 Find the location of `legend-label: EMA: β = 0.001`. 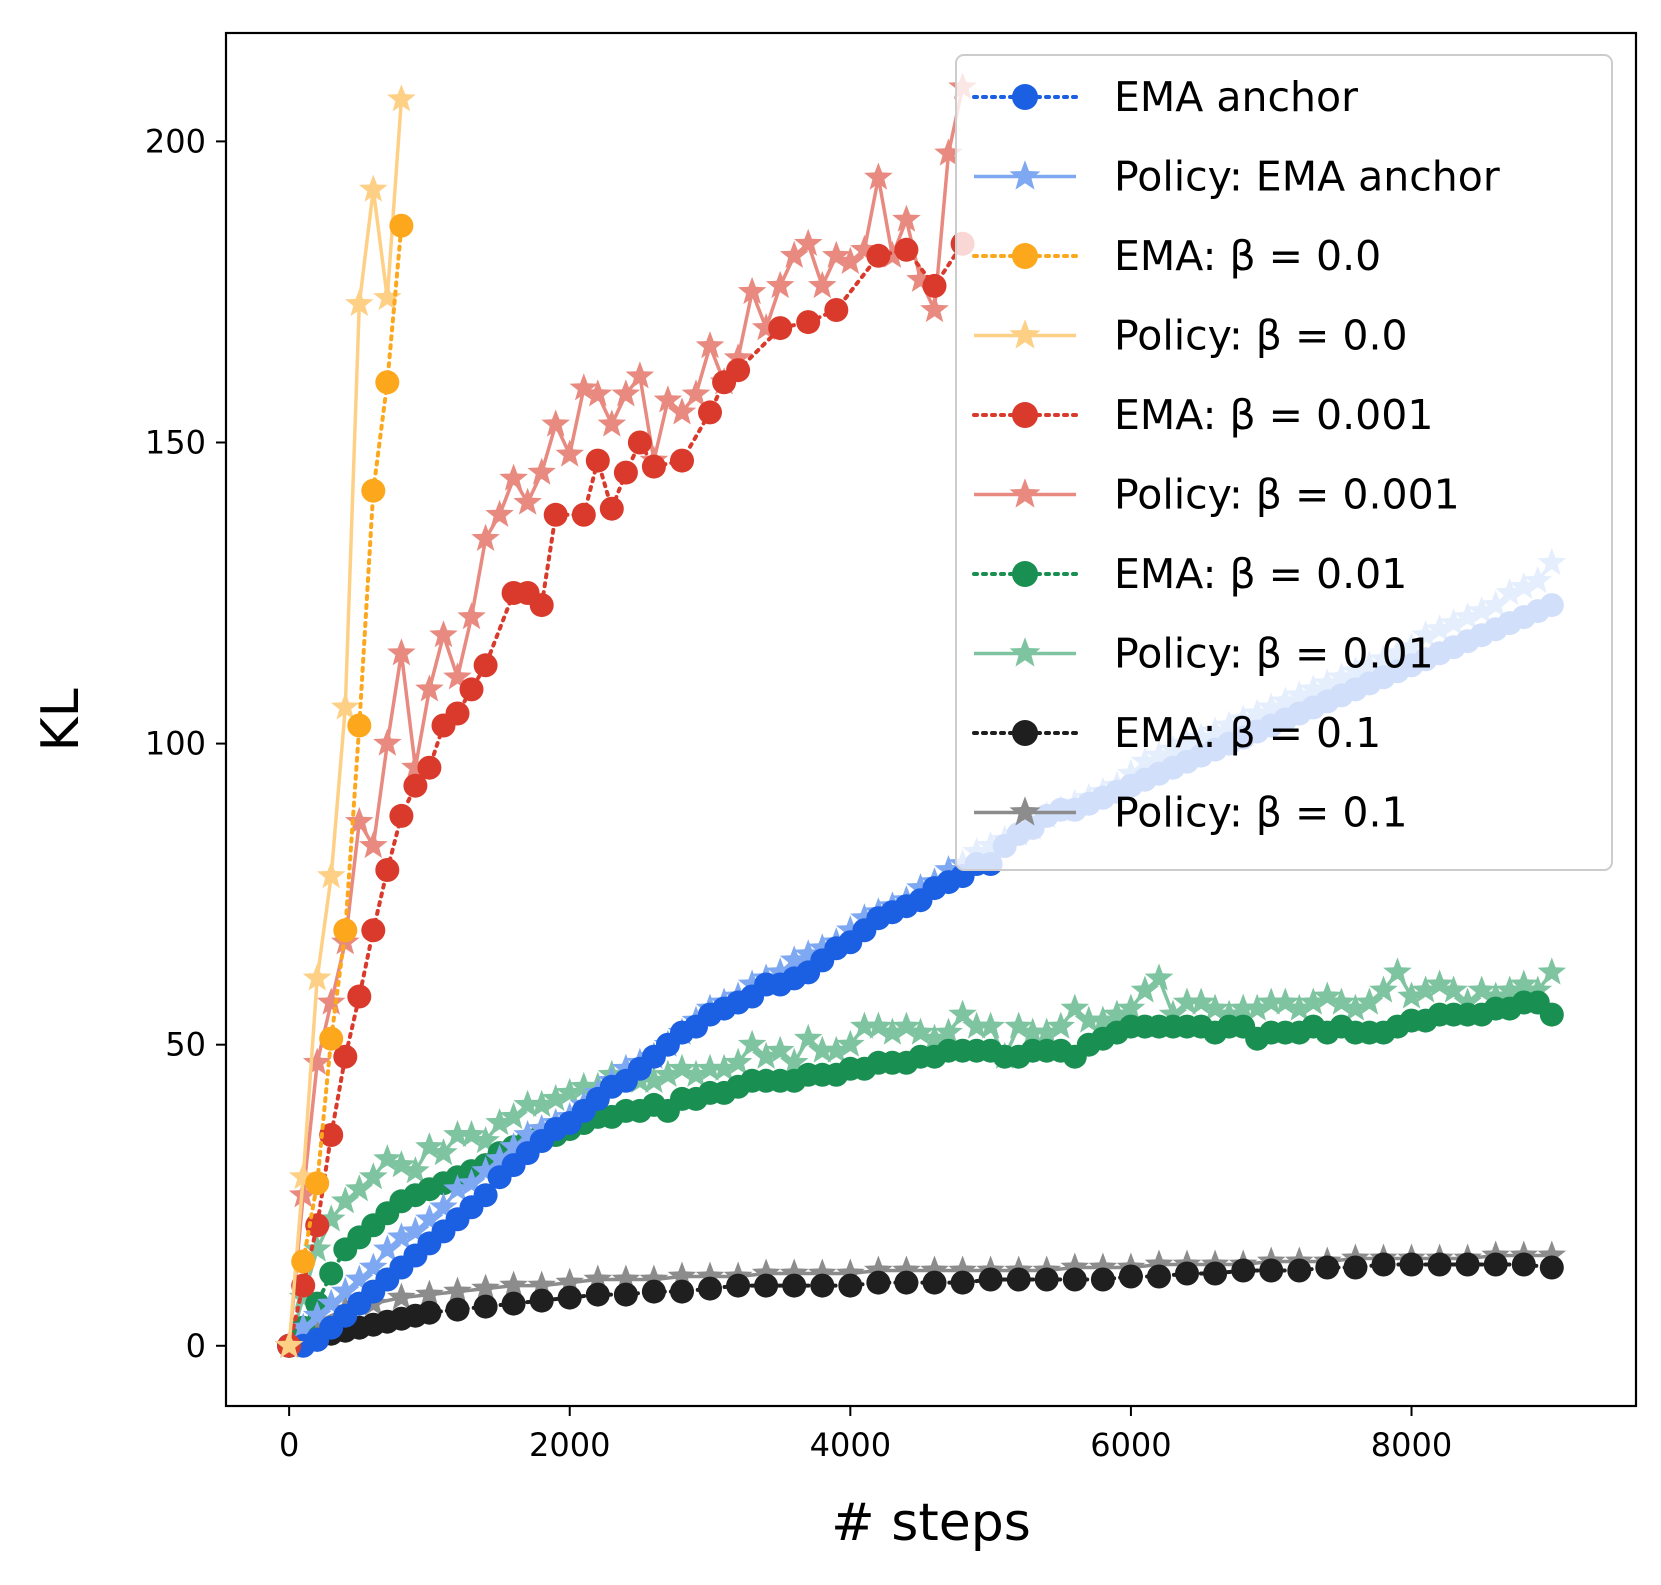

legend-label: EMA: β = 0.001 is located at coordinates (1273, 415).